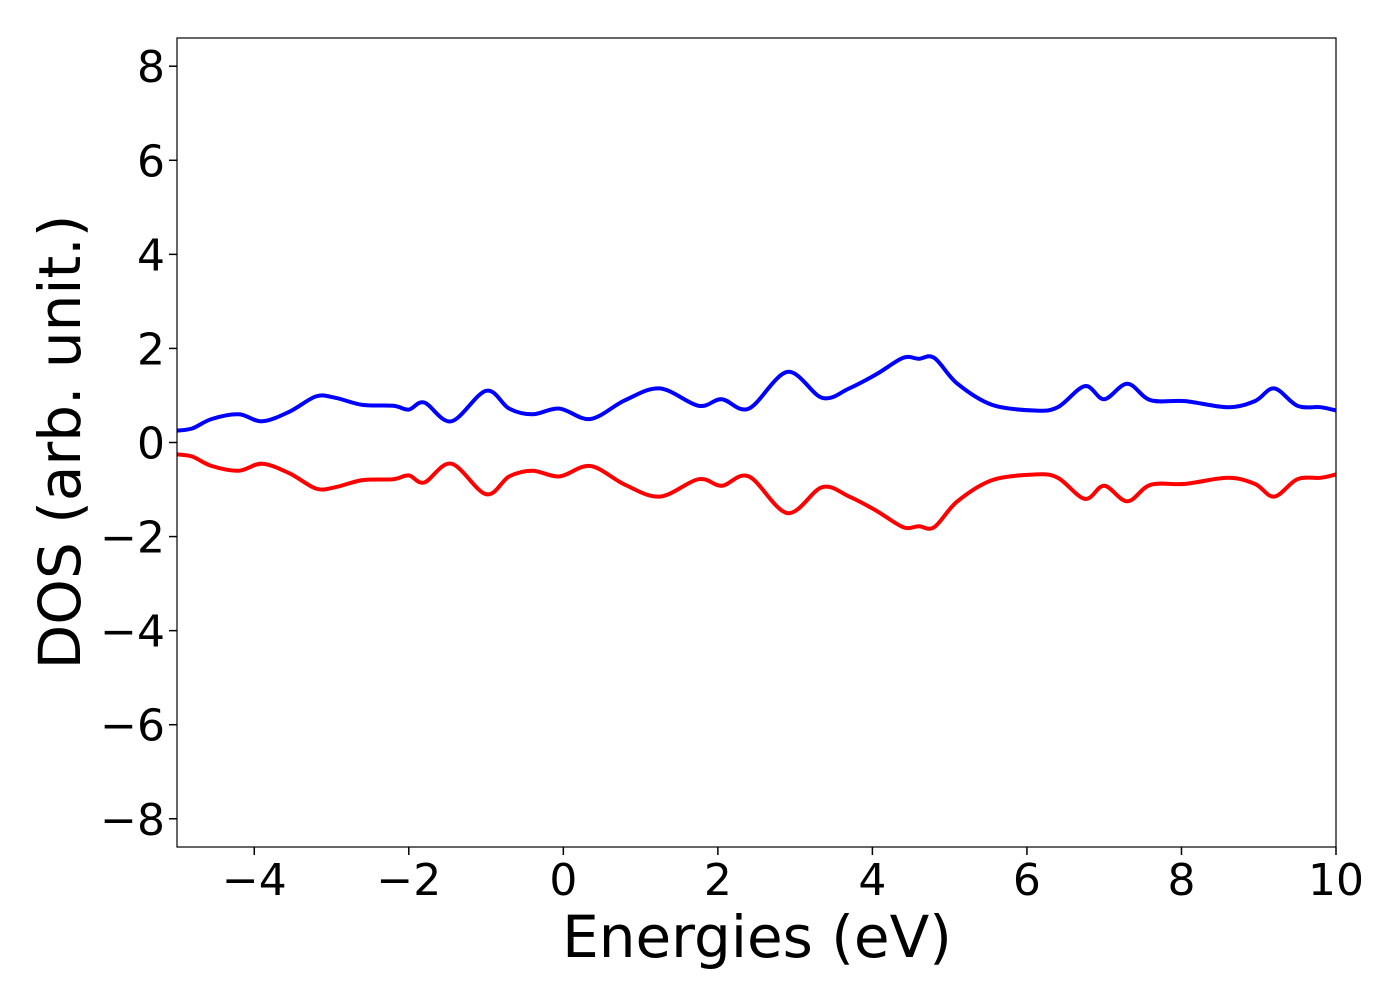  I want to click on y-tick-label: 8, so click(151, 67).